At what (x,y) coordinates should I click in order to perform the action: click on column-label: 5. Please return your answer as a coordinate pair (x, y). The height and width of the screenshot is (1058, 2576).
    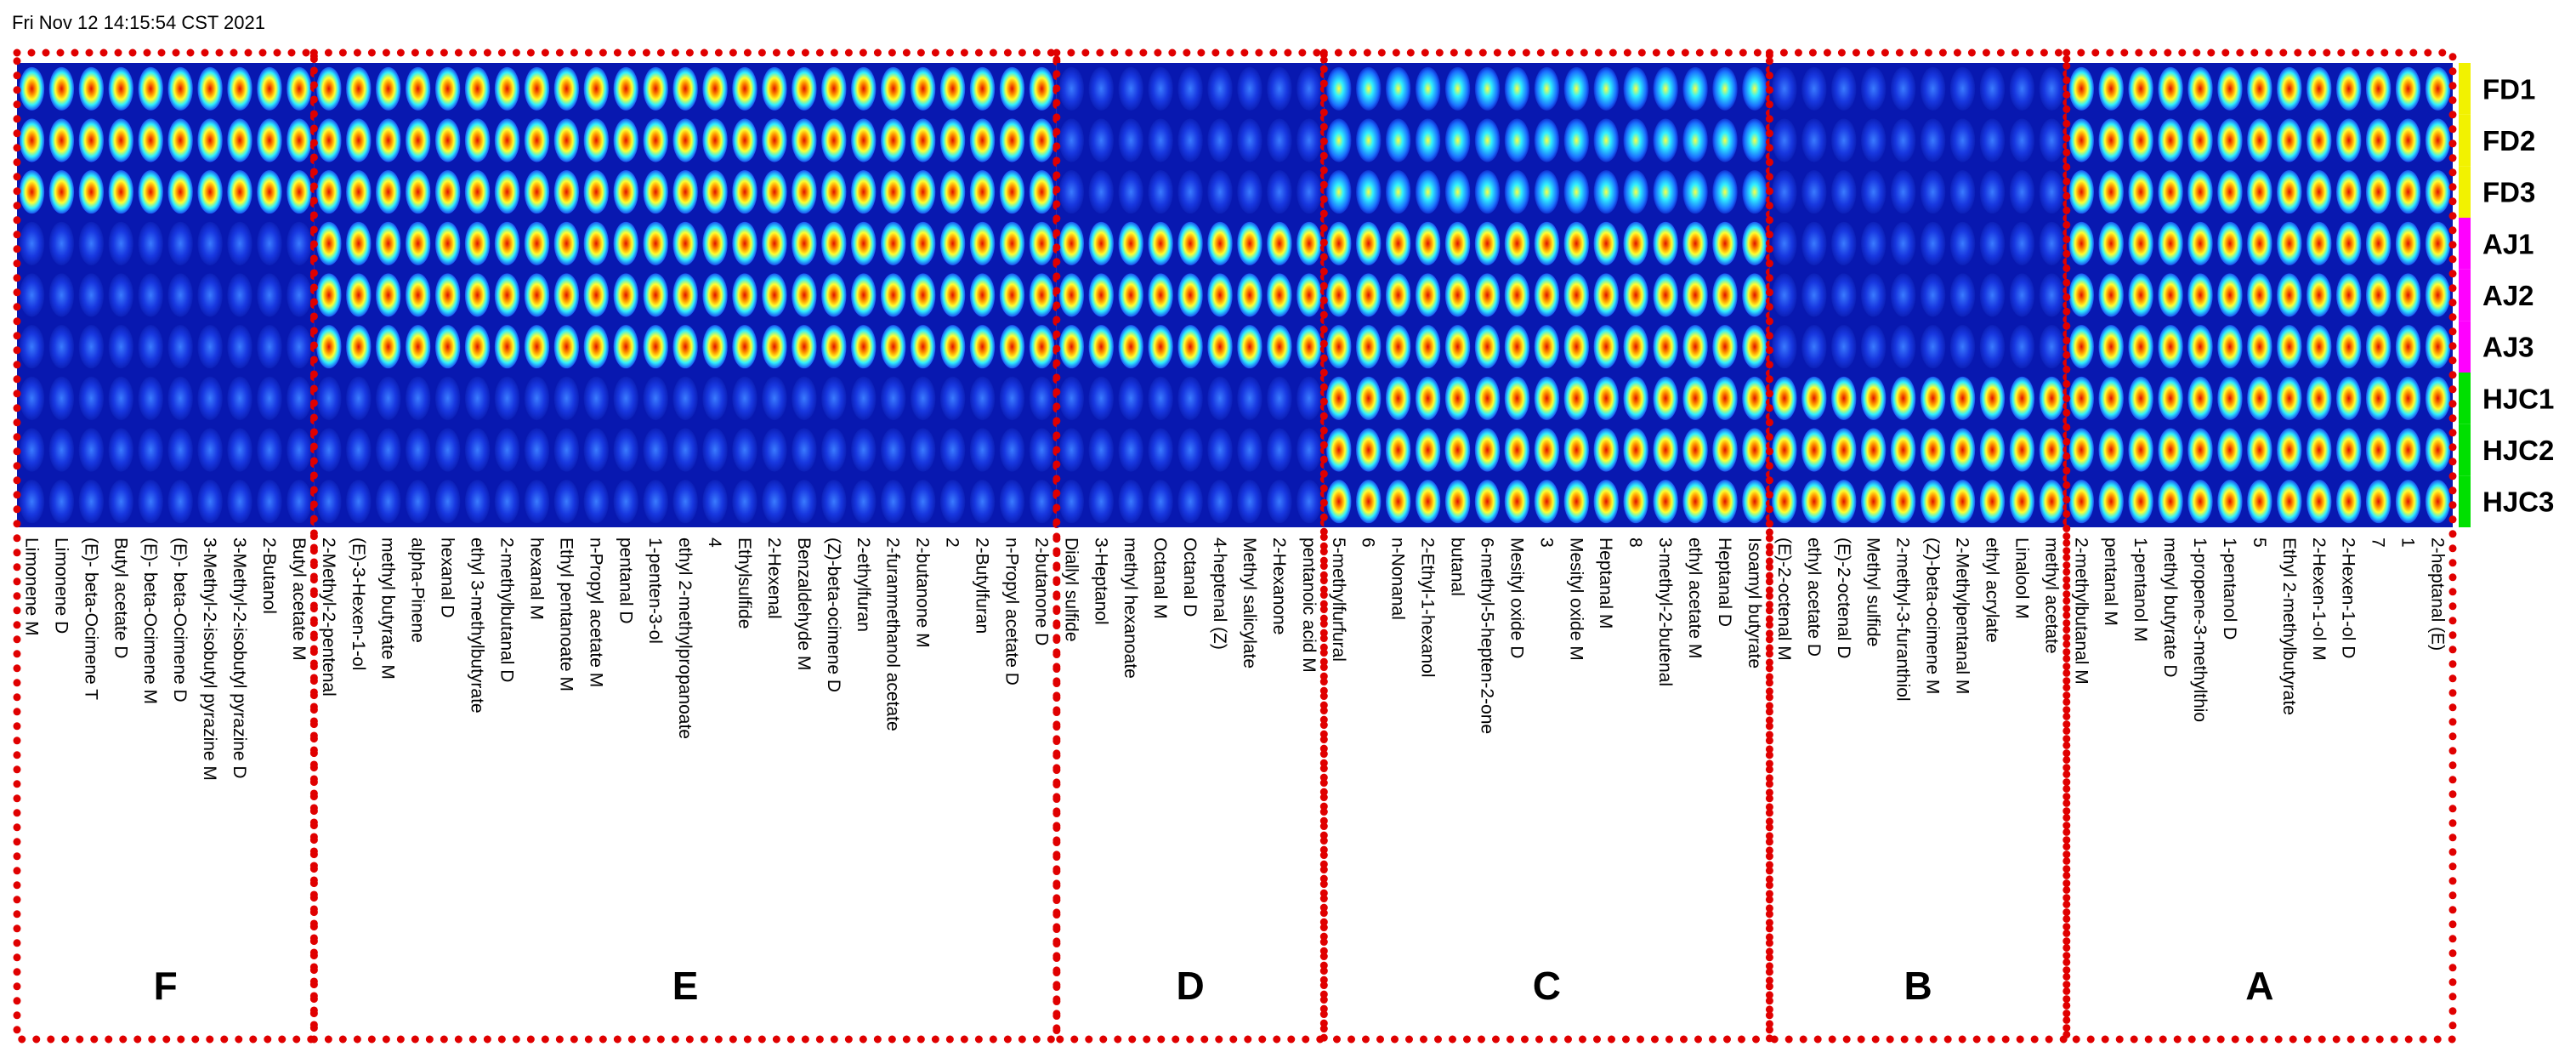
    Looking at the image, I should click on (2259, 543).